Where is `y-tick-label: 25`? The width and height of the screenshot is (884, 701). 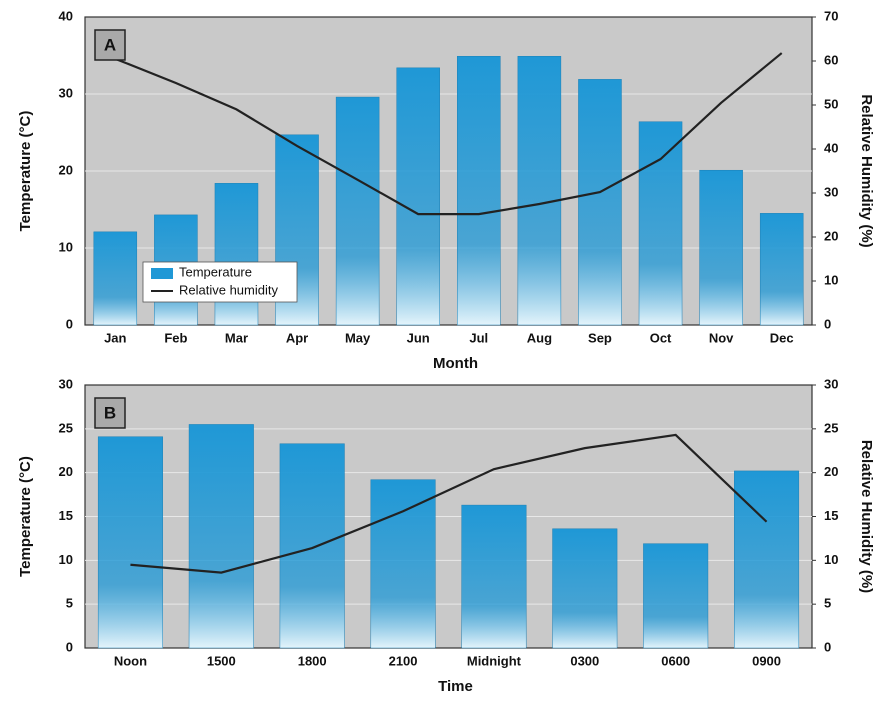
y-tick-label: 25 is located at coordinates (66, 427).